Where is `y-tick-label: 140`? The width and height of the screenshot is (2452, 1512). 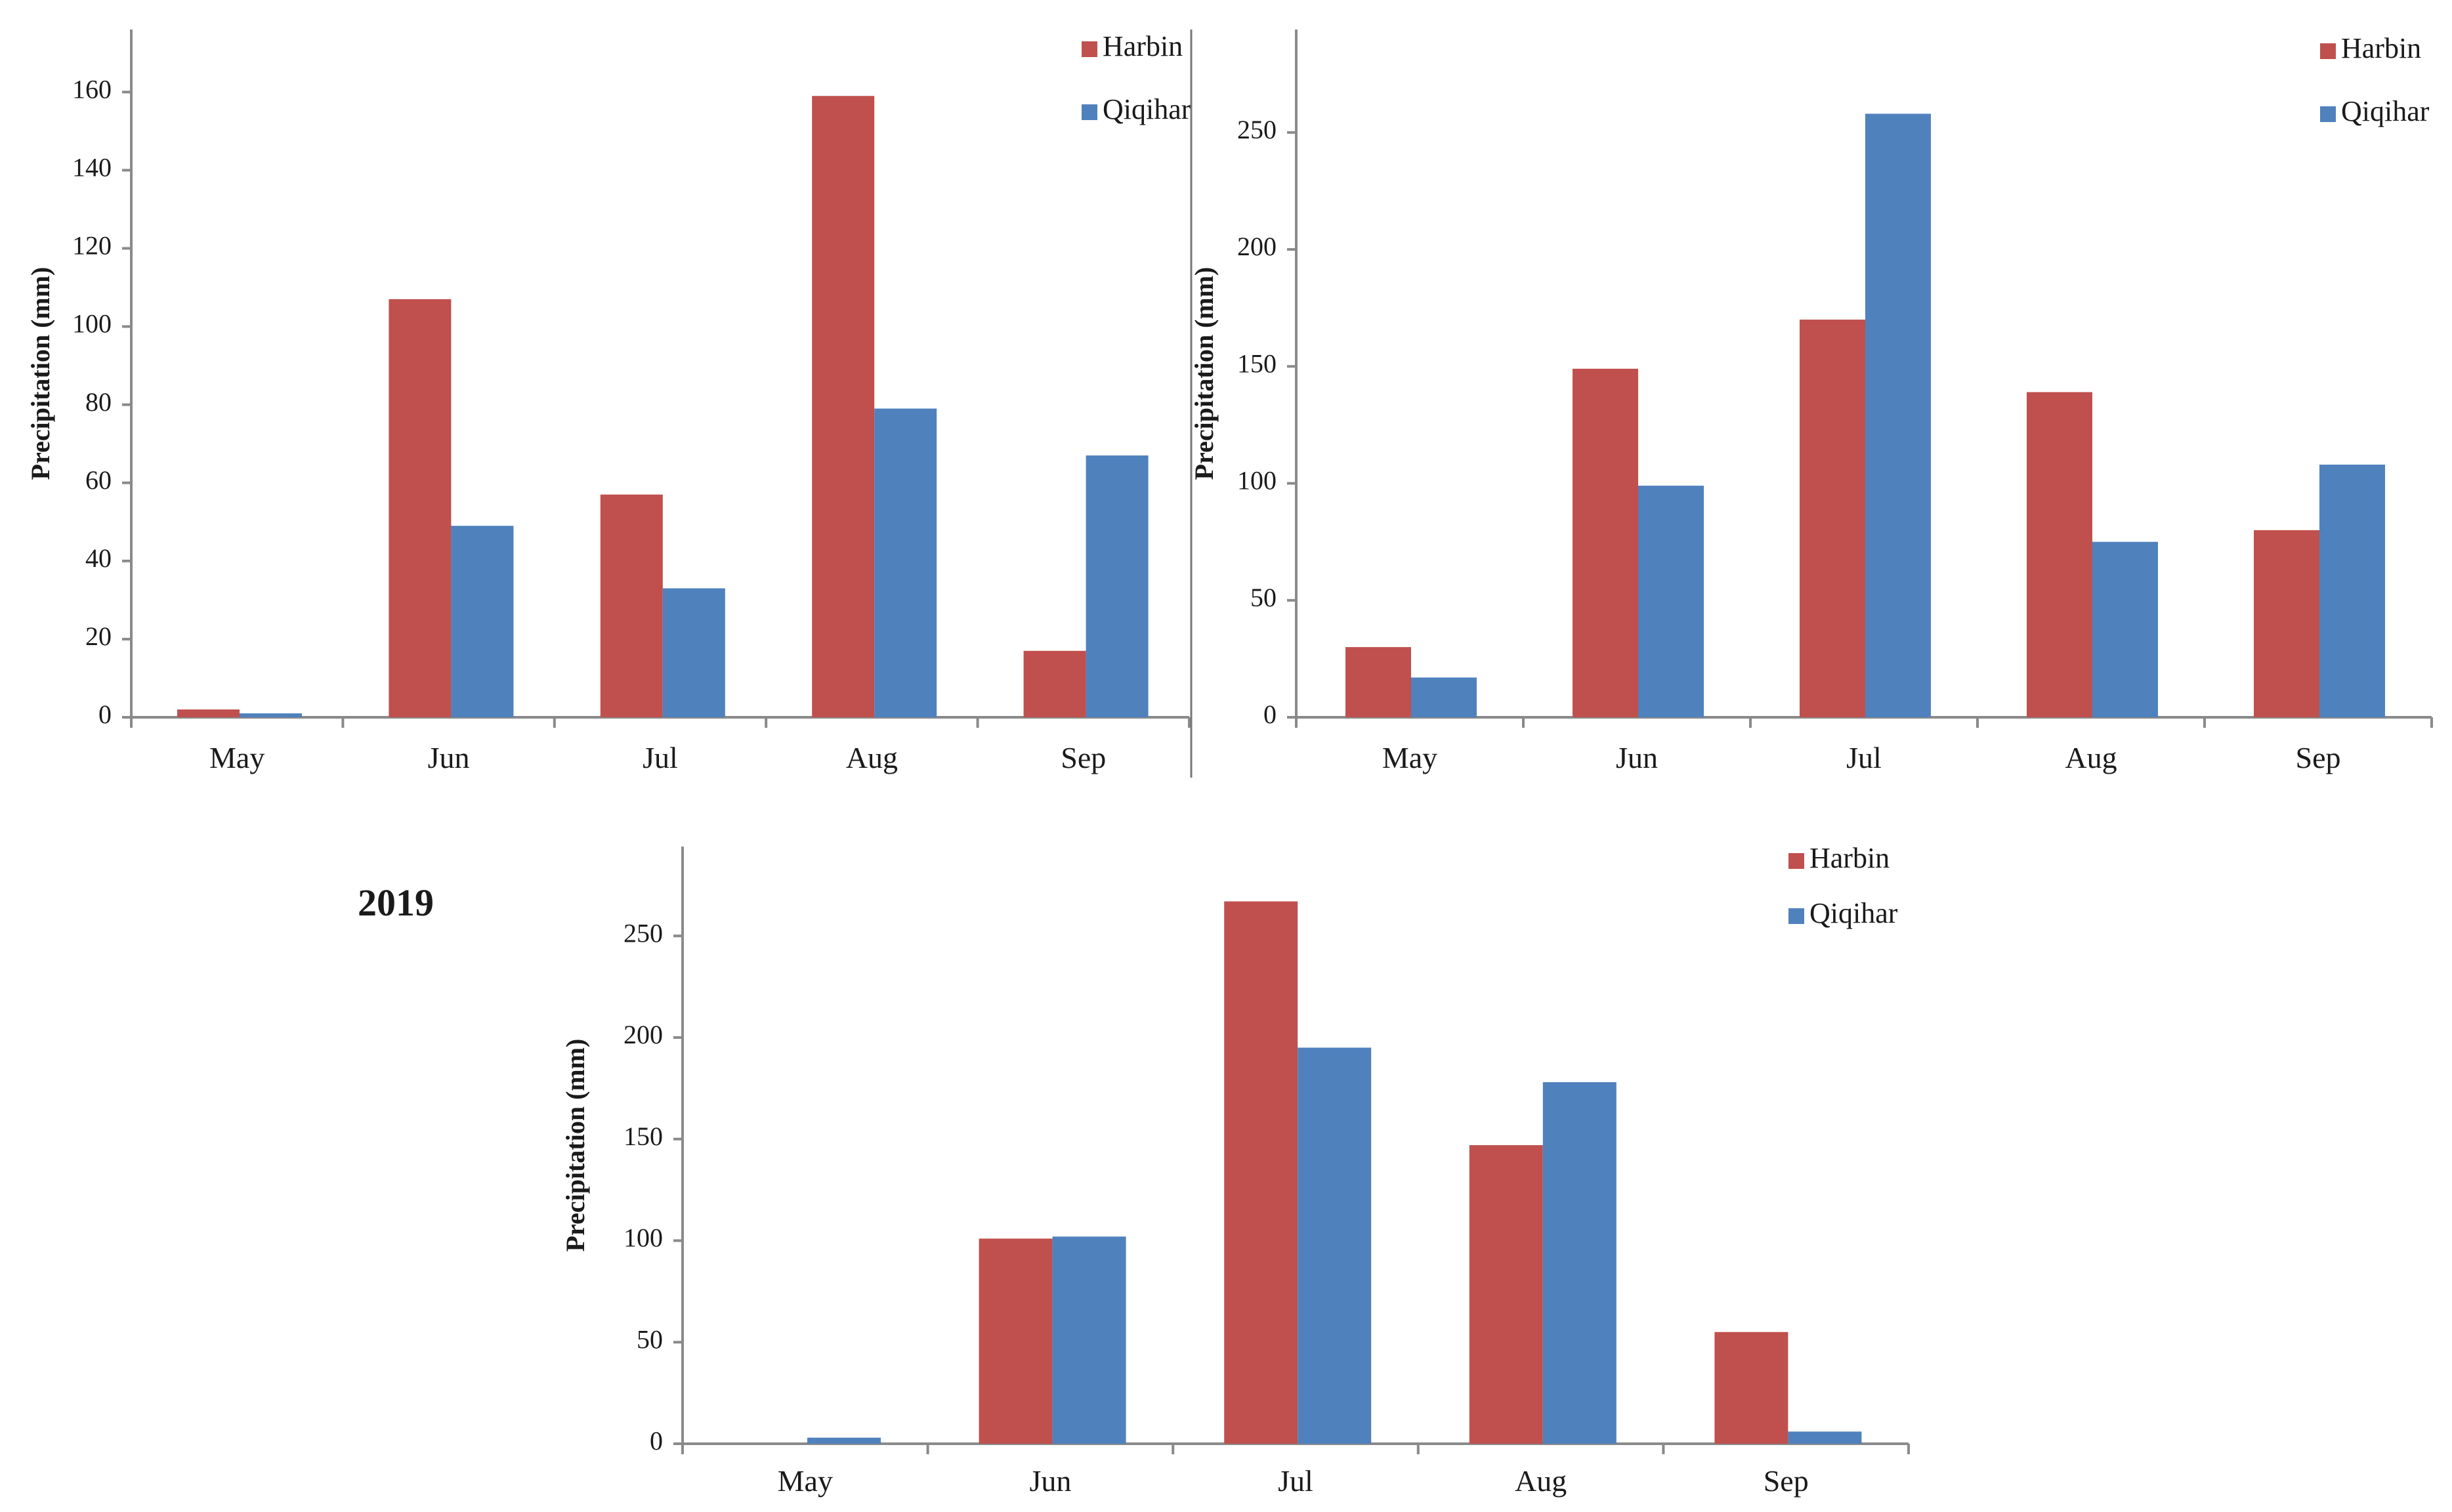 y-tick-label: 140 is located at coordinates (92, 167).